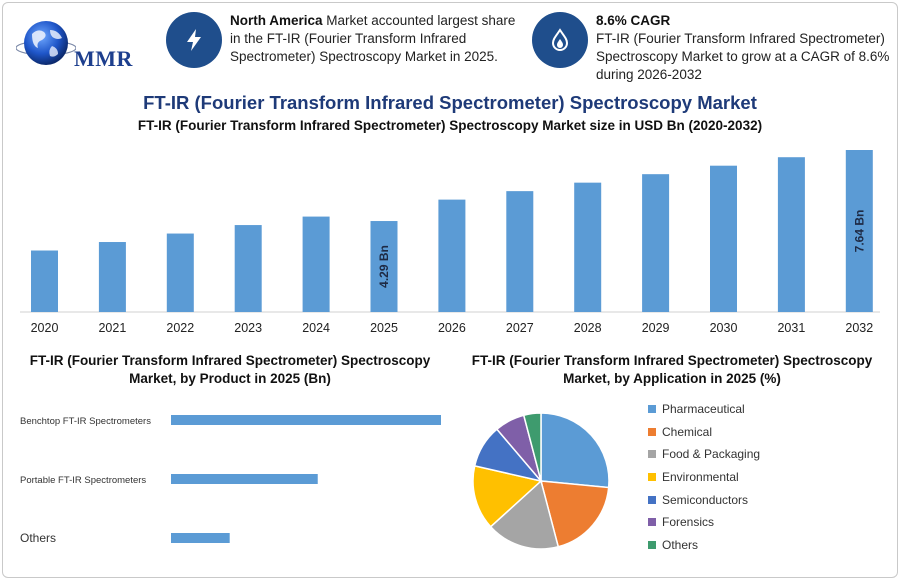 This screenshot has width=900, height=580. I want to click on legend-label: Environmental, so click(700, 477).